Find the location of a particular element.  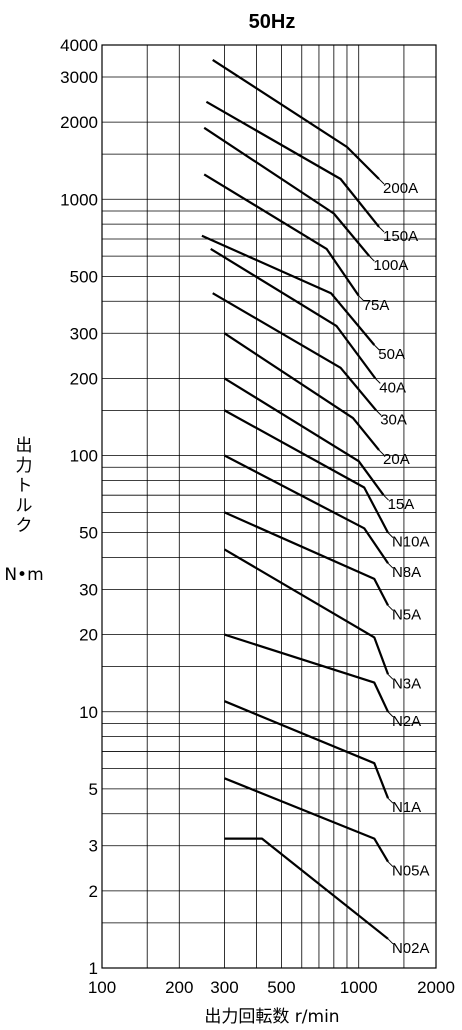

series-line-20A is located at coordinates (301, 391).